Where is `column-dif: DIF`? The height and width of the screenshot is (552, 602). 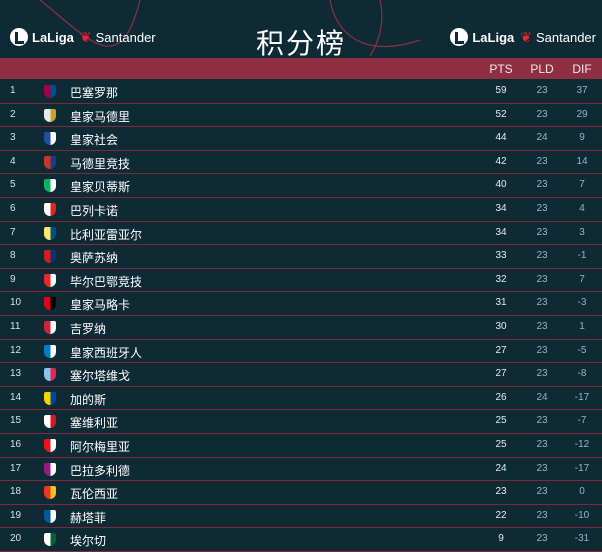 column-dif: DIF is located at coordinates (582, 69).